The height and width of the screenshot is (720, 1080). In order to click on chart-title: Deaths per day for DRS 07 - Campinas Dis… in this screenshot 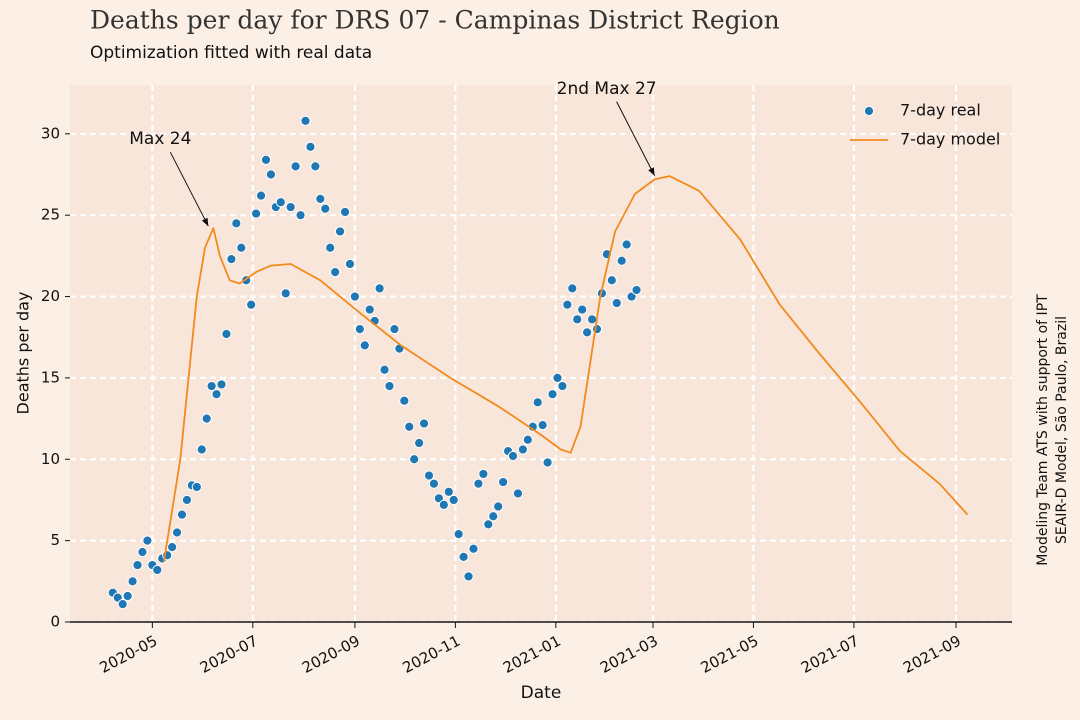, I will do `click(435, 20)`.